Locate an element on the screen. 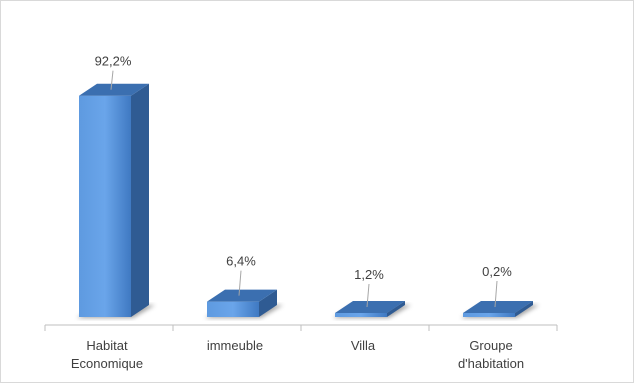 This screenshot has width=634, height=384. category-label: Villa is located at coordinates (363, 345).